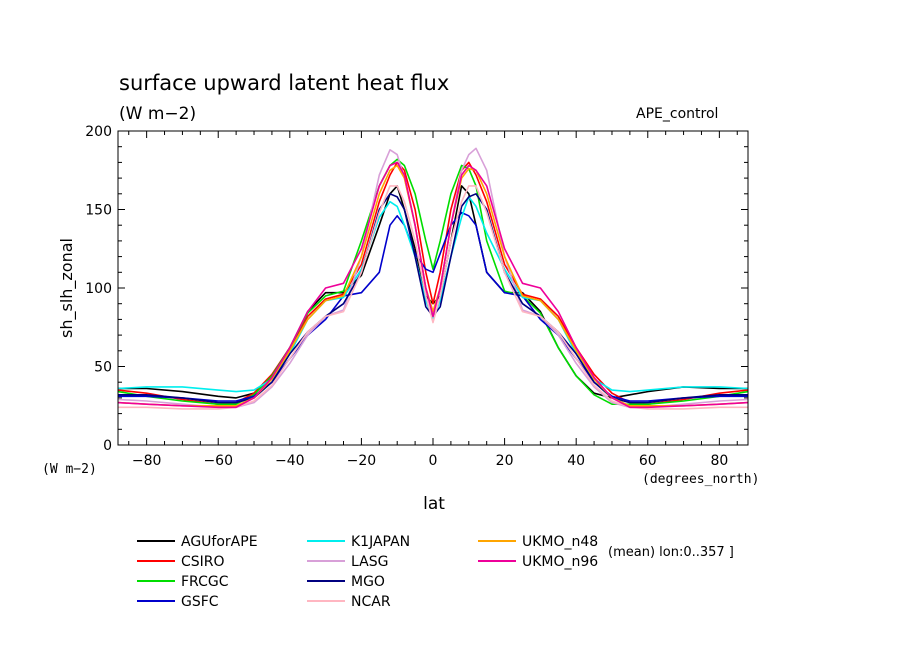 The width and height of the screenshot is (904, 654). What do you see at coordinates (362, 461) in the screenshot?
I see `x-tick-label: −20` at bounding box center [362, 461].